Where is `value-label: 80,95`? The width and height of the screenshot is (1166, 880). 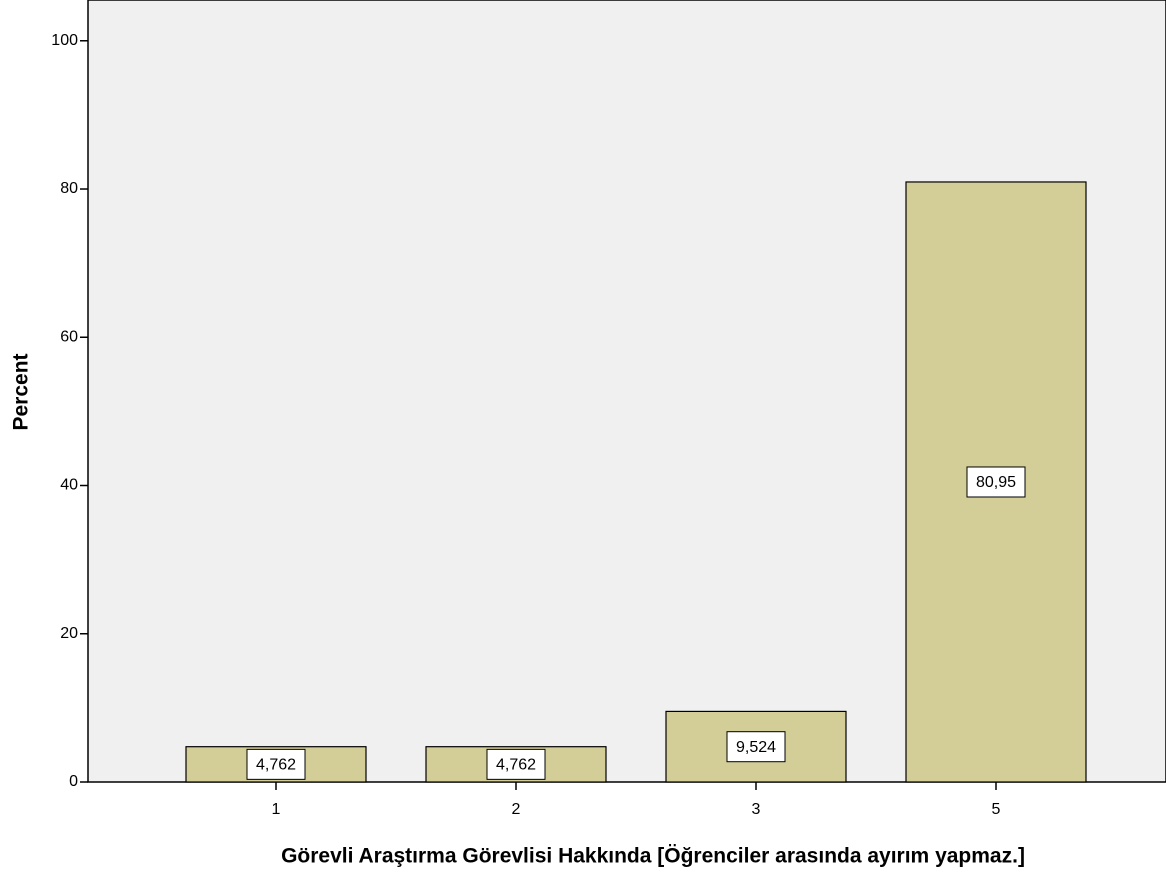 value-label: 80,95 is located at coordinates (996, 482).